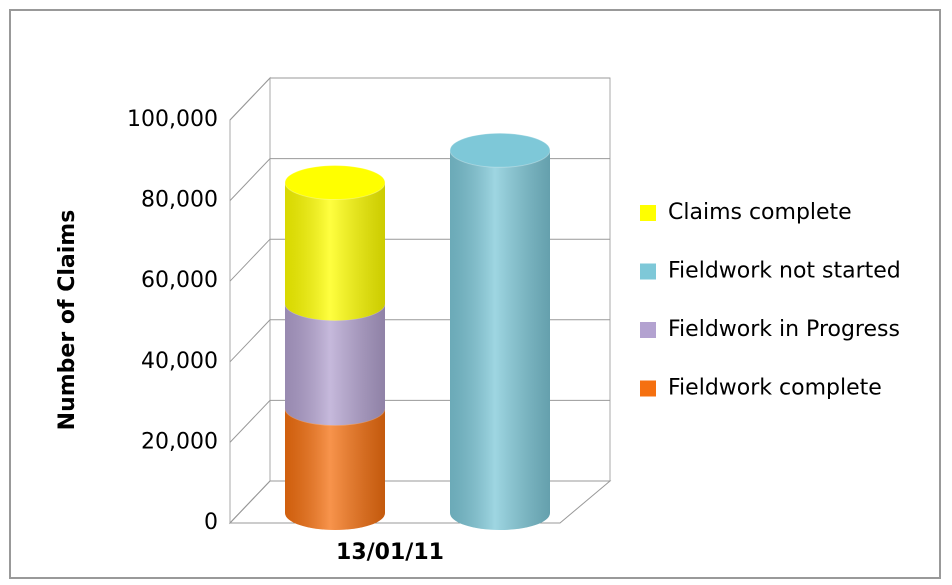 This screenshot has width=952, height=585. What do you see at coordinates (67, 320) in the screenshot?
I see `y-axis-title: Number of Claims` at bounding box center [67, 320].